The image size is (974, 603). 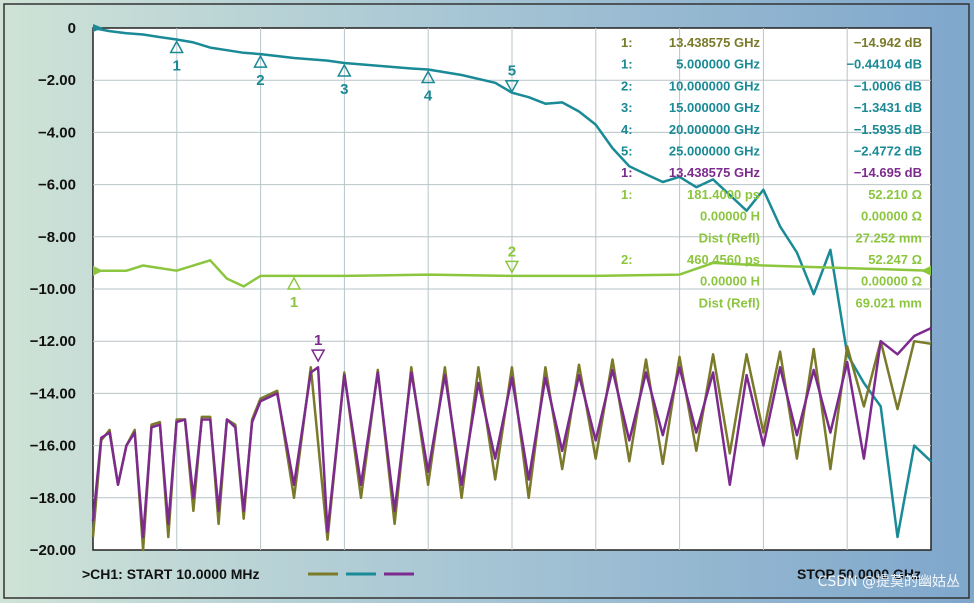 What do you see at coordinates (895, 194) in the screenshot?
I see `readout-value: 52.210 Ω` at bounding box center [895, 194].